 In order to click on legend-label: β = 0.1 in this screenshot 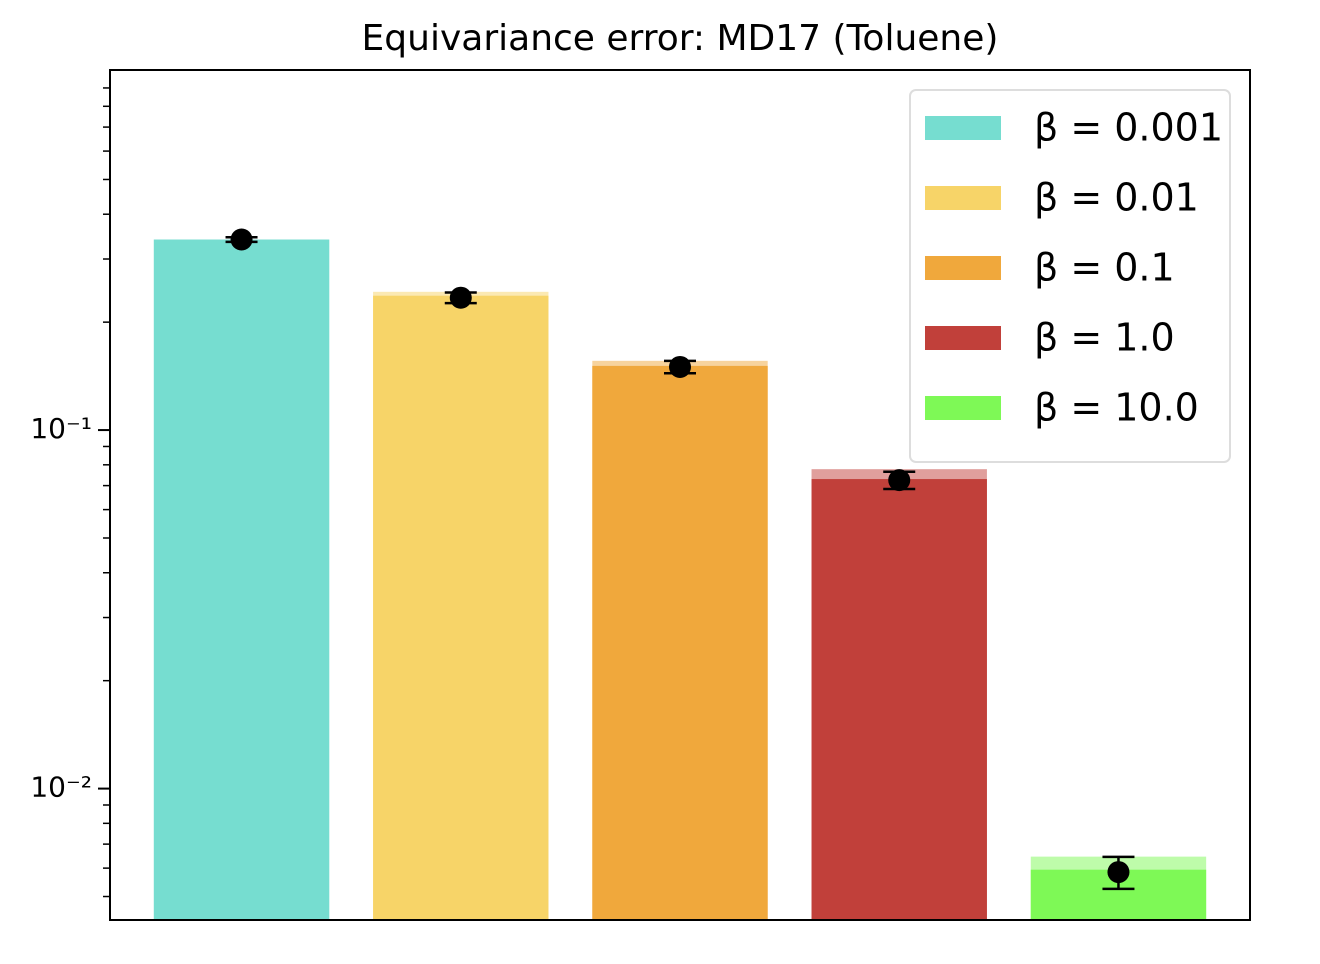, I will do `click(1104, 268)`.